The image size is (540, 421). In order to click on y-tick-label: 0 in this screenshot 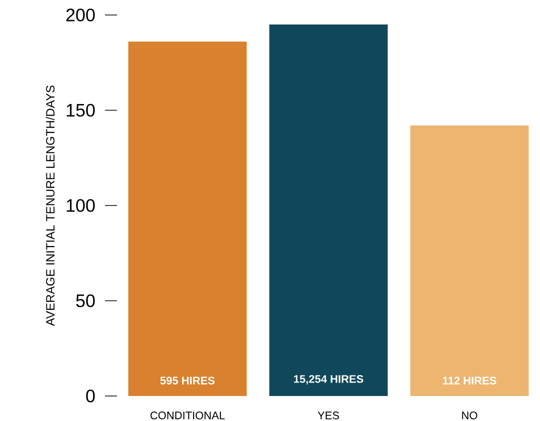, I will do `click(90, 396)`.